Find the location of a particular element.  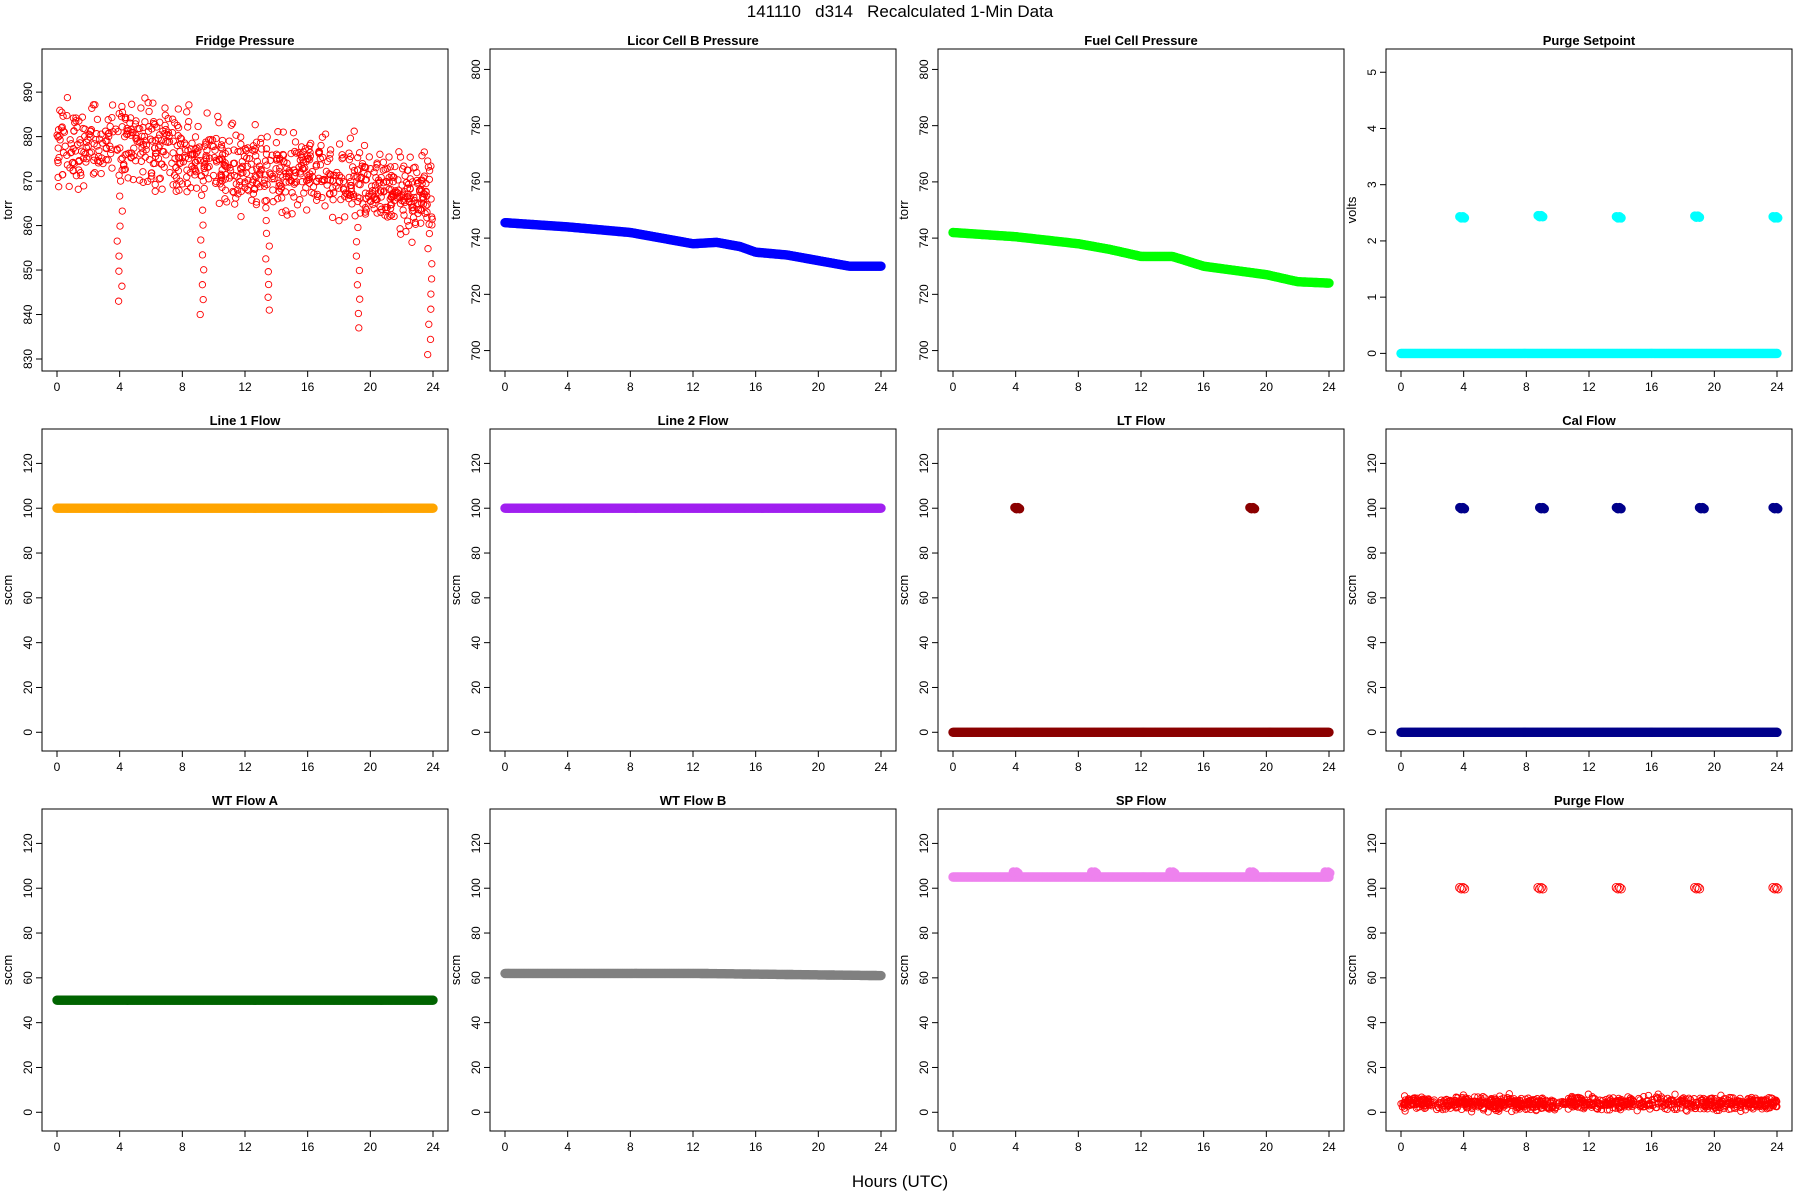

x-tick-label: 12 is located at coordinates (1141, 387).